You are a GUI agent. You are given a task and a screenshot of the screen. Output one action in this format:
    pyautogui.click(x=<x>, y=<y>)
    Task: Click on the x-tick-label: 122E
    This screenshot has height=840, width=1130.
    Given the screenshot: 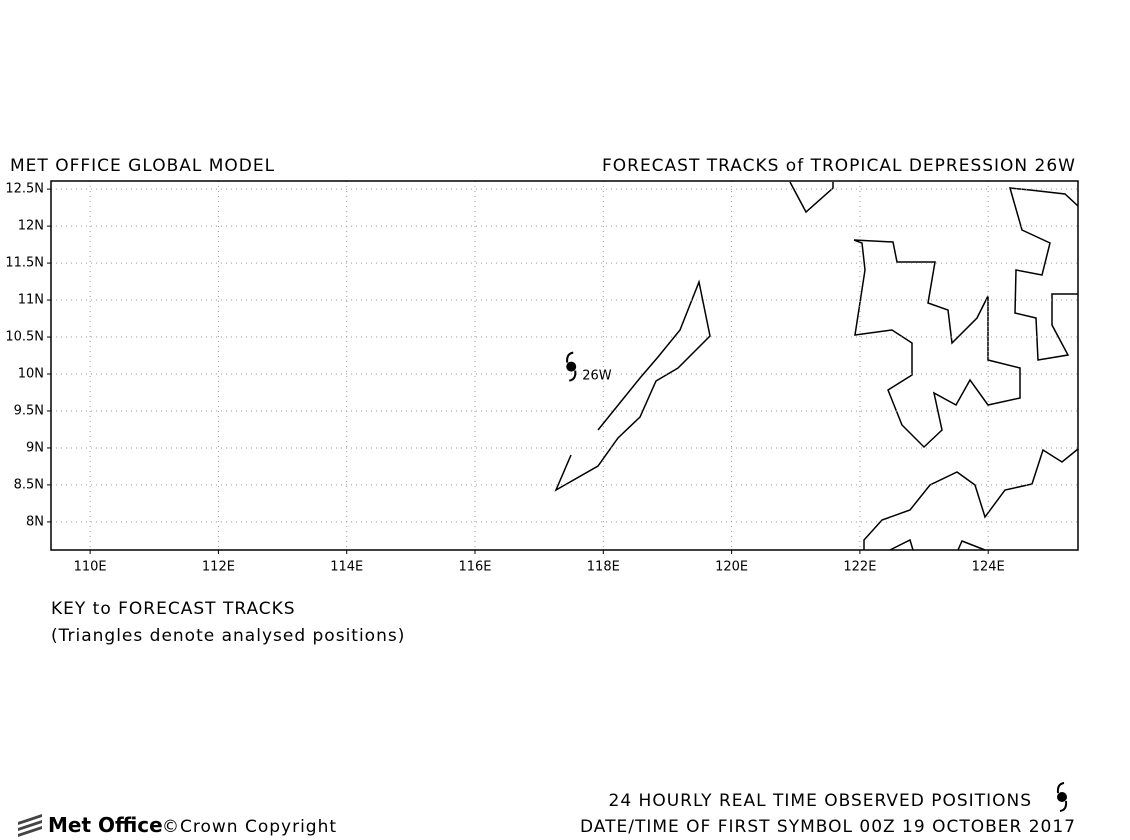 What is the action you would take?
    pyautogui.click(x=859, y=567)
    